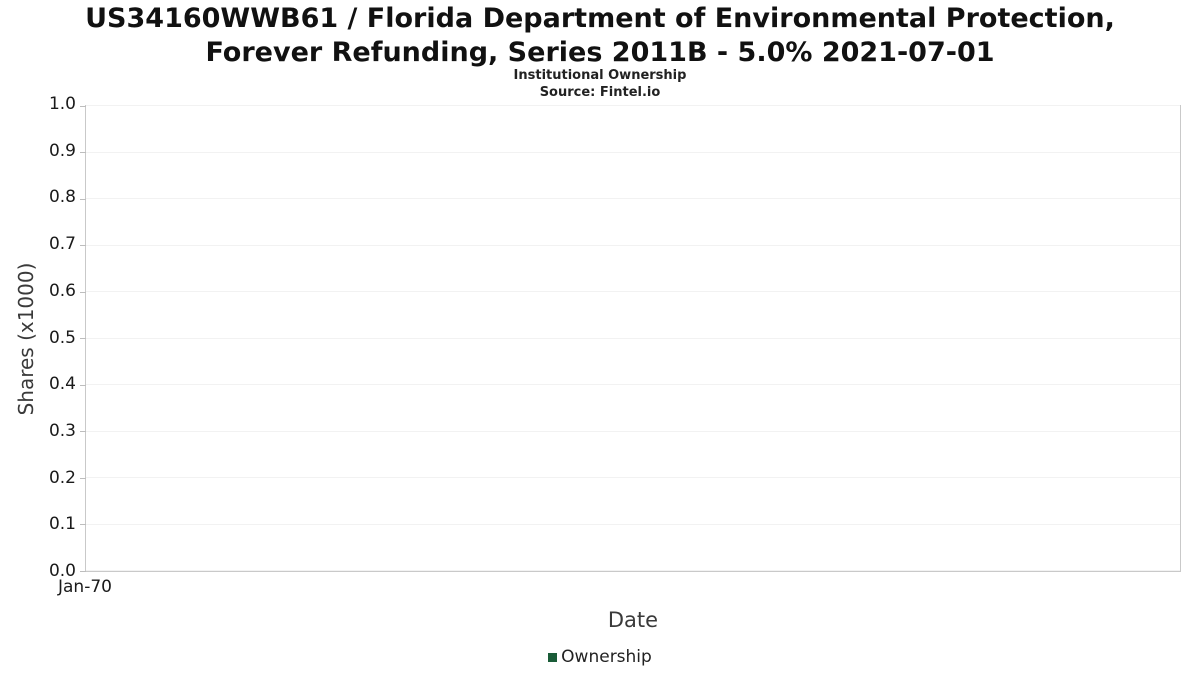  I want to click on y-tick-label: 0.0, so click(62, 571).